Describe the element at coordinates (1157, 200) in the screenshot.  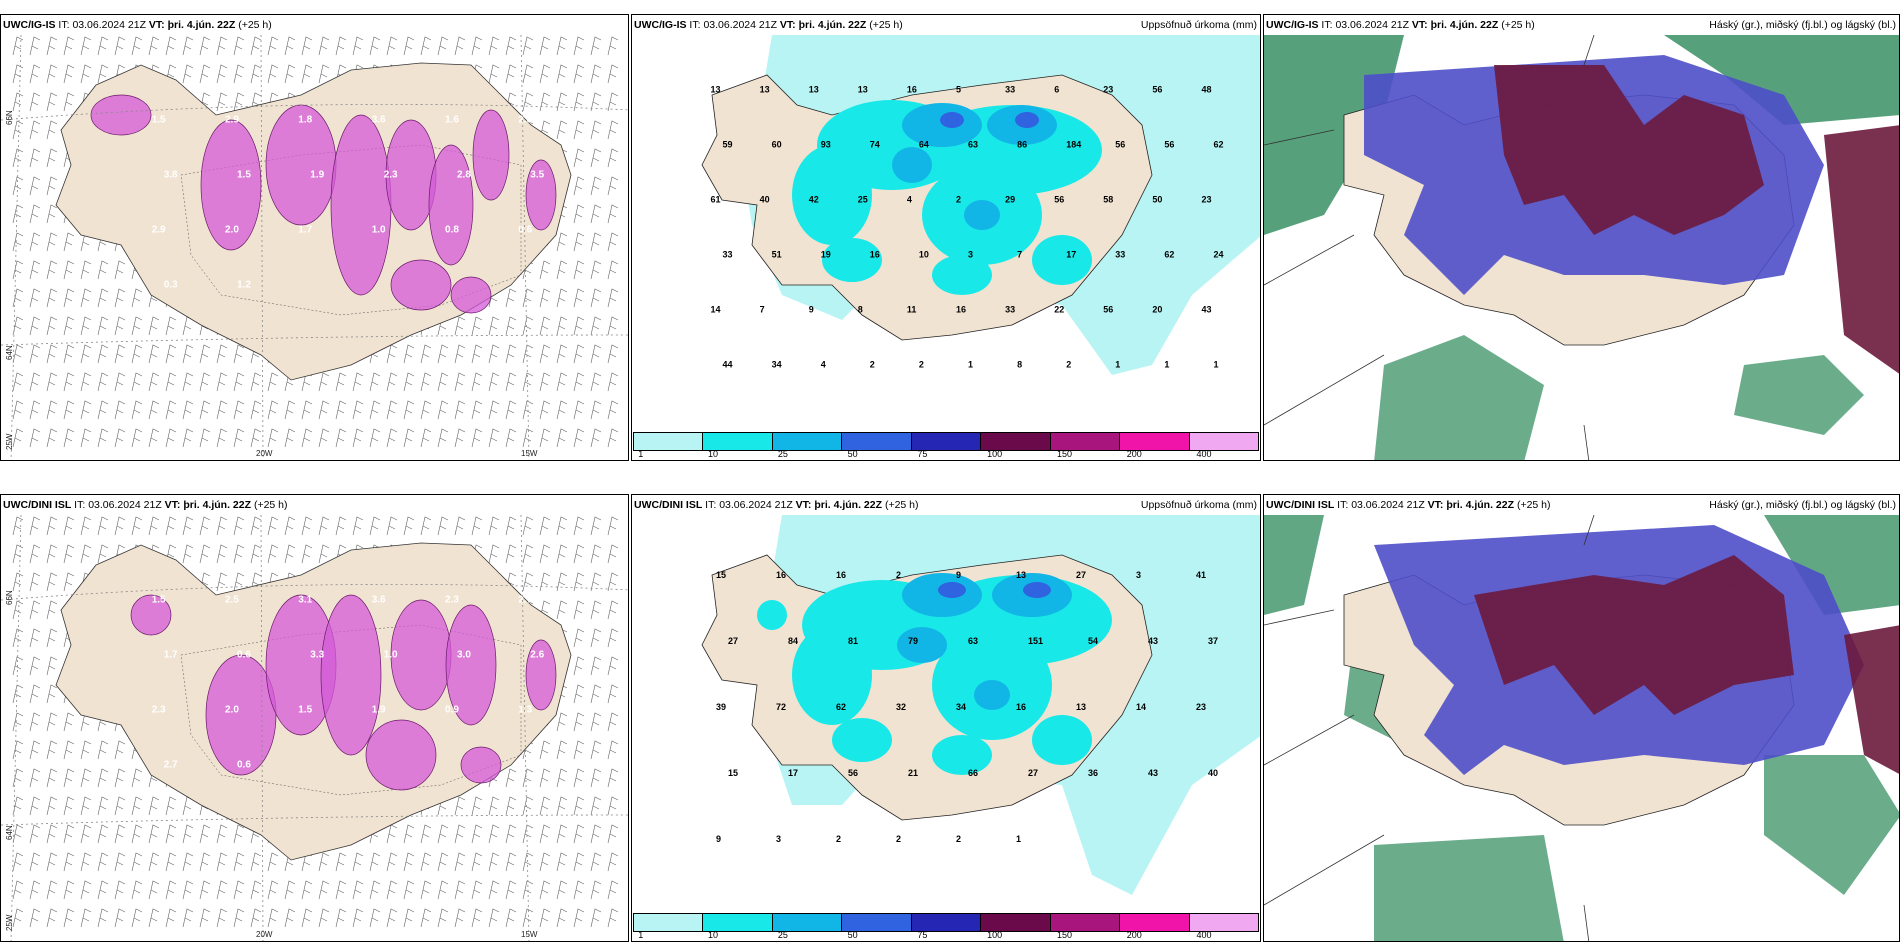
I see `precip-value-label: 50` at that location.